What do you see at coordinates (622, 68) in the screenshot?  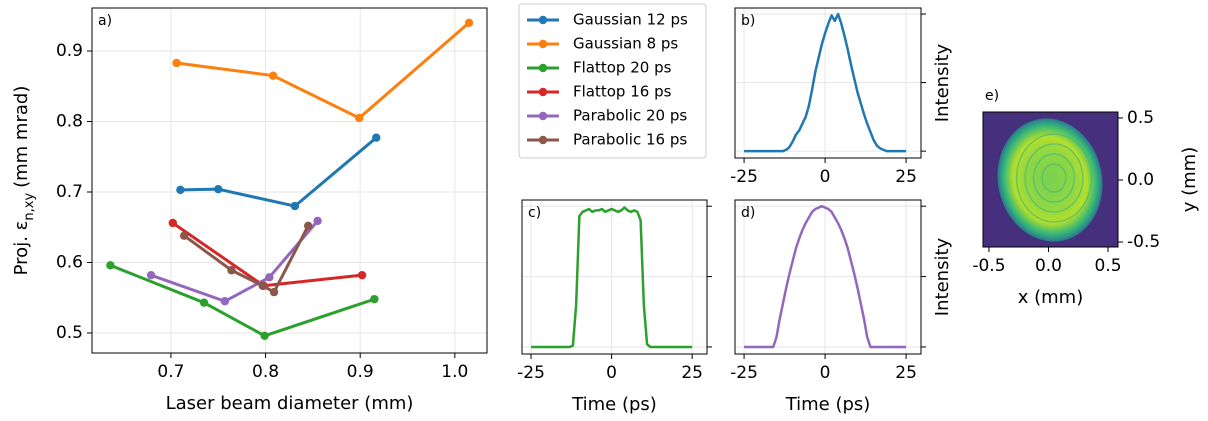 I see `legend-label: Flattop 20 ps` at bounding box center [622, 68].